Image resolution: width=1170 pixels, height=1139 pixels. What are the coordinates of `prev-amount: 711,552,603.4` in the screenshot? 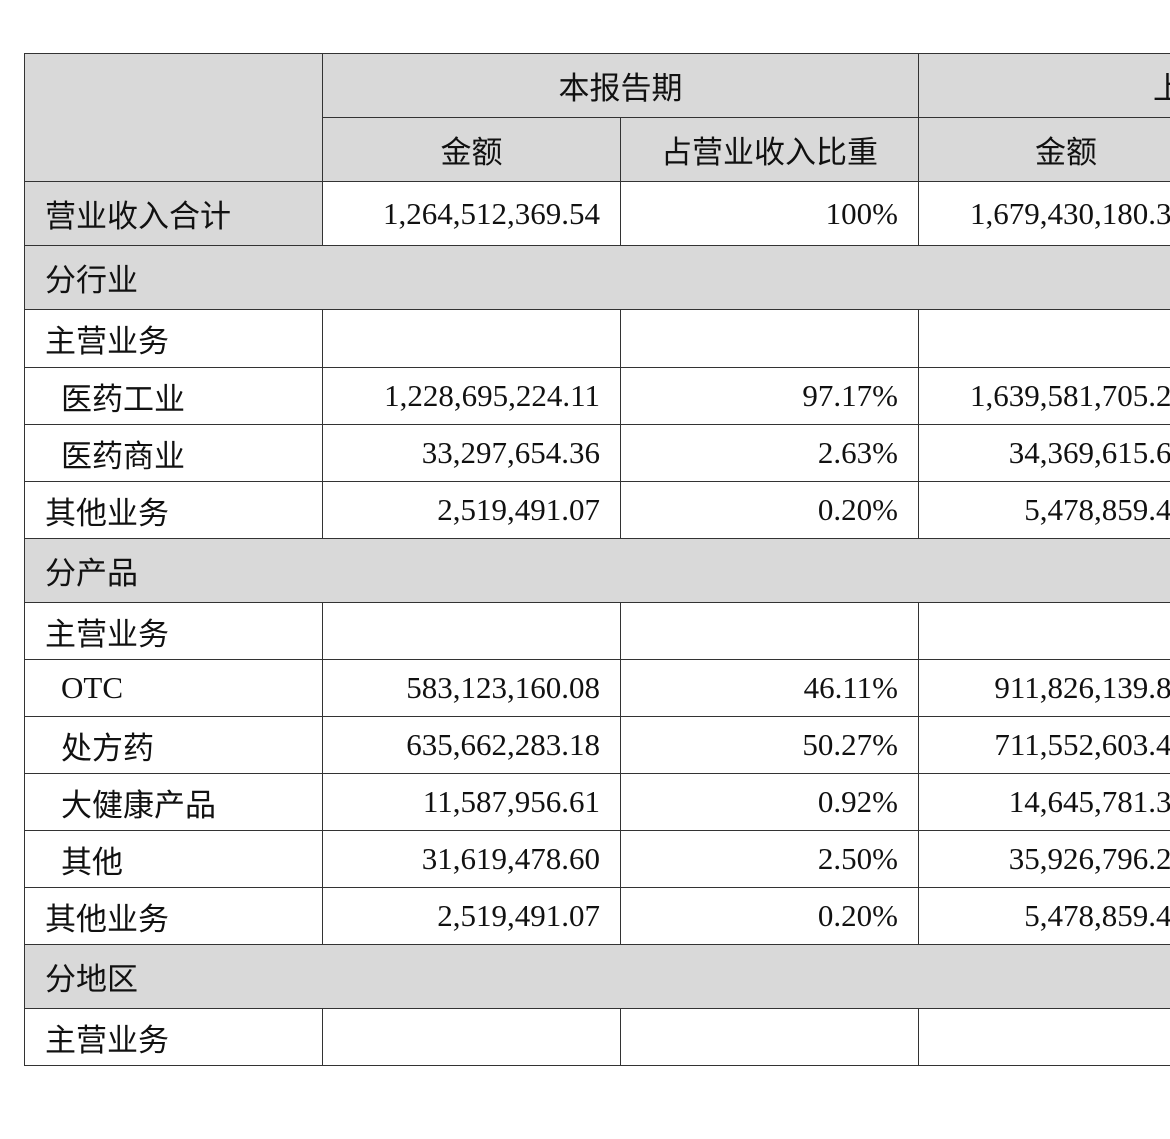 It's located at (1044, 745).